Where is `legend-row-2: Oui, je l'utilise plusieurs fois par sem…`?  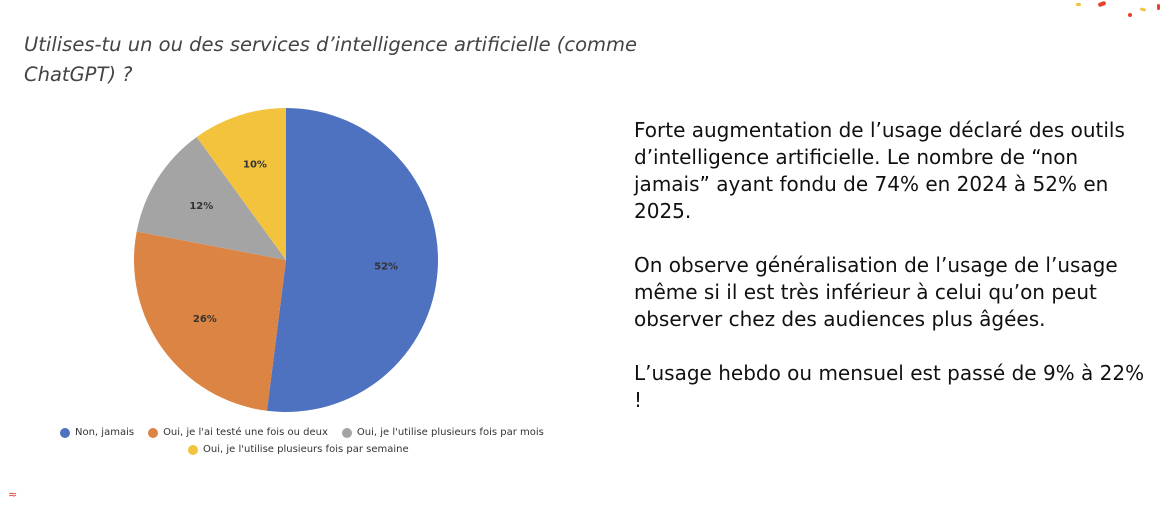 legend-row-2: Oui, je l'utilise plusieurs fois par sem… is located at coordinates (295, 449).